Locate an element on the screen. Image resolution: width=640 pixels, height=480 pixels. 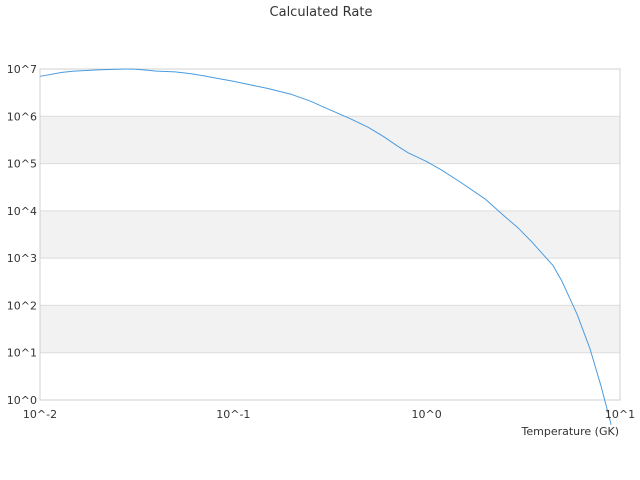
y-tick-label: 10^4 is located at coordinates (22, 211).